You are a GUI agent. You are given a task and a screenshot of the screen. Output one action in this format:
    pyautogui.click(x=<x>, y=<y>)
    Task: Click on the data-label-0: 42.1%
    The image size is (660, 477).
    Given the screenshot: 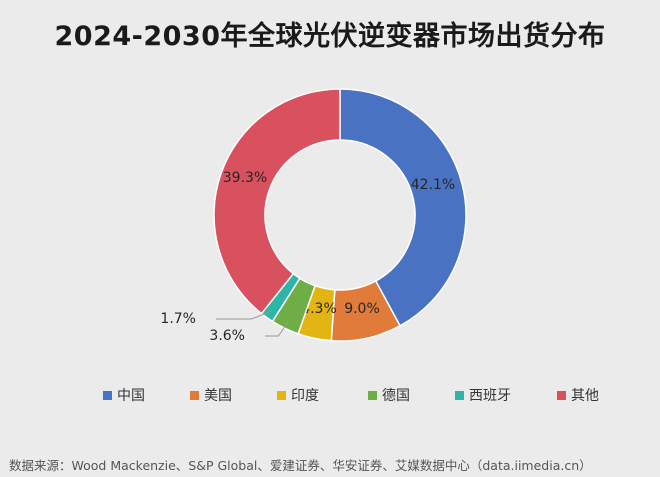 What is the action you would take?
    pyautogui.click(x=433, y=185)
    